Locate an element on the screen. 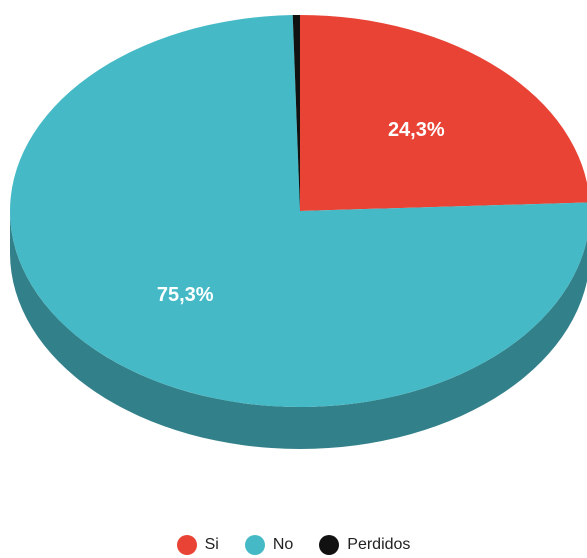 The image size is (587, 558). legend: Si No Perdidos is located at coordinates (293, 545).